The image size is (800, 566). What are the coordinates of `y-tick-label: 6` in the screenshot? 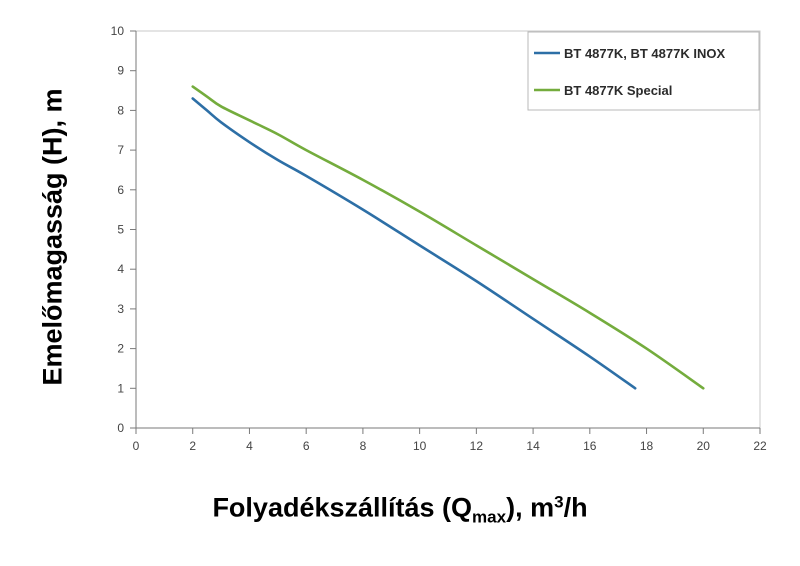 It's located at (120, 190).